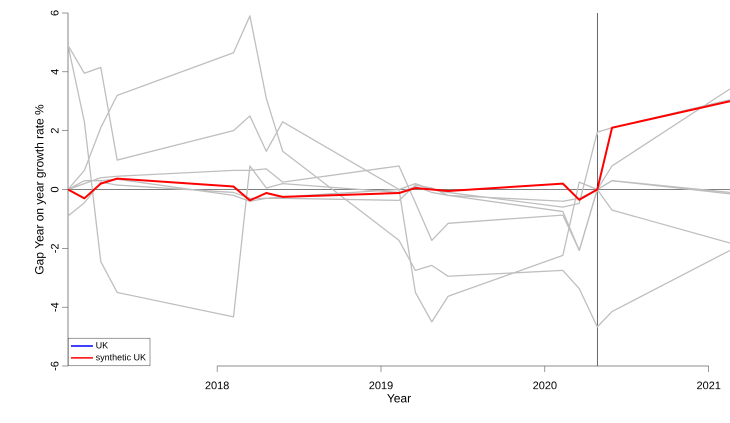  I want to click on y-tick-label: 0, so click(54, 189).